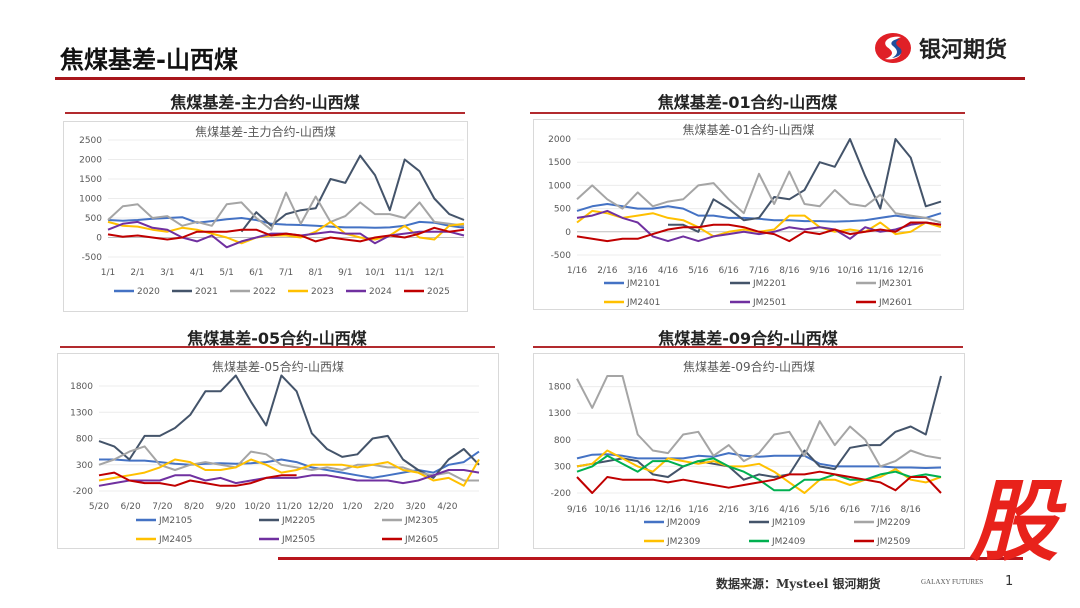 The width and height of the screenshot is (1080, 608). Describe the element at coordinates (561, 256) in the screenshot. I see `y-tick-label: -500` at that location.